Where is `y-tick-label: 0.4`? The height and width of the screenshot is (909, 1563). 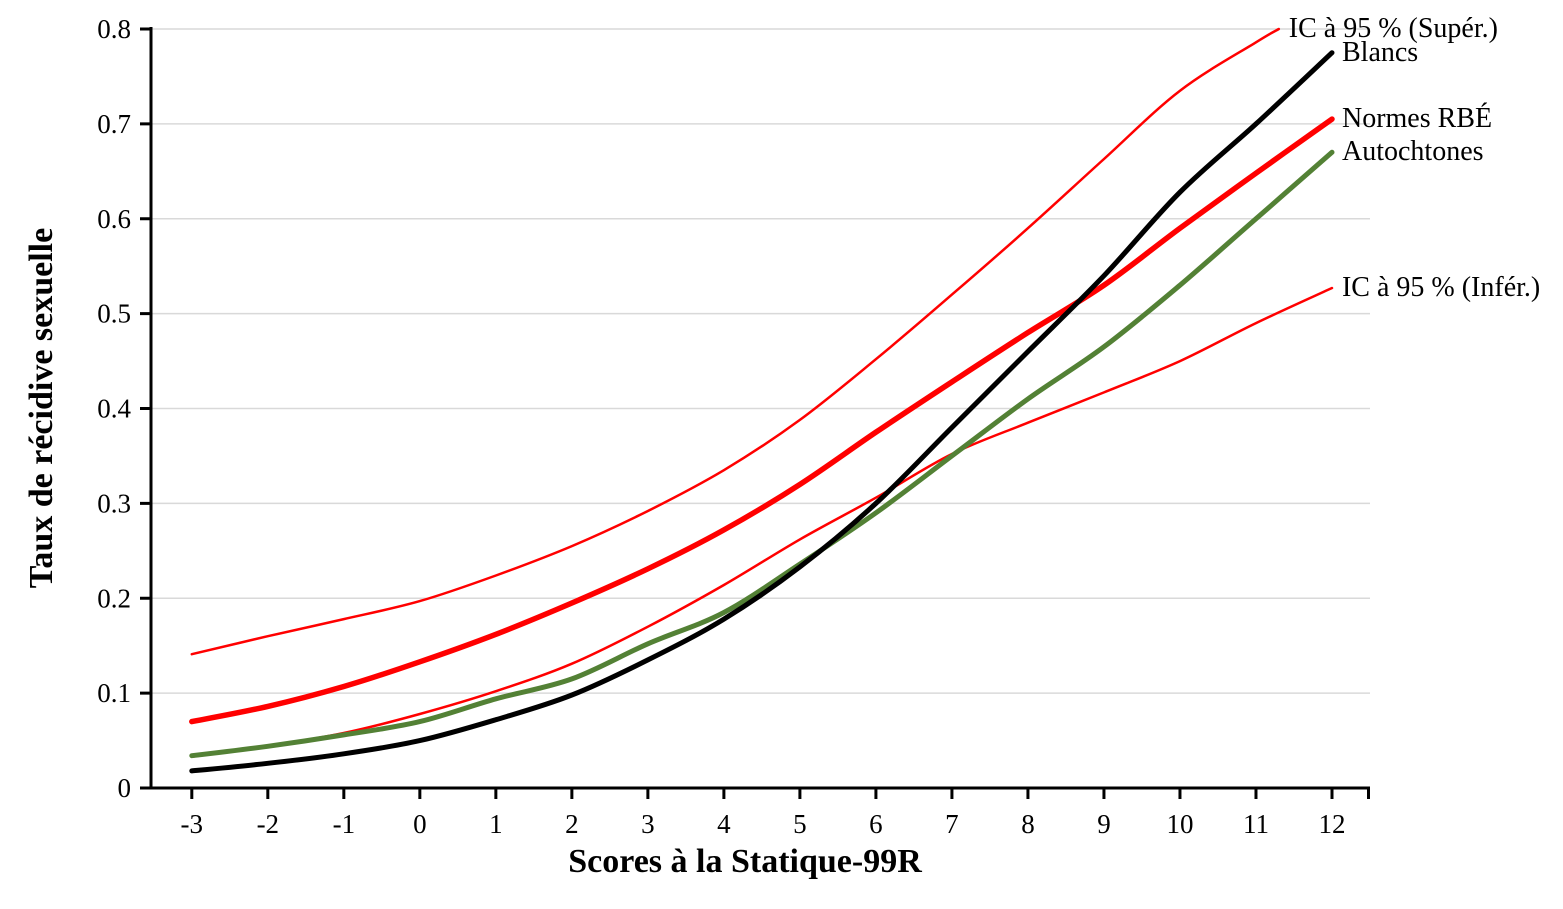
y-tick-label: 0.4 is located at coordinates (114, 409).